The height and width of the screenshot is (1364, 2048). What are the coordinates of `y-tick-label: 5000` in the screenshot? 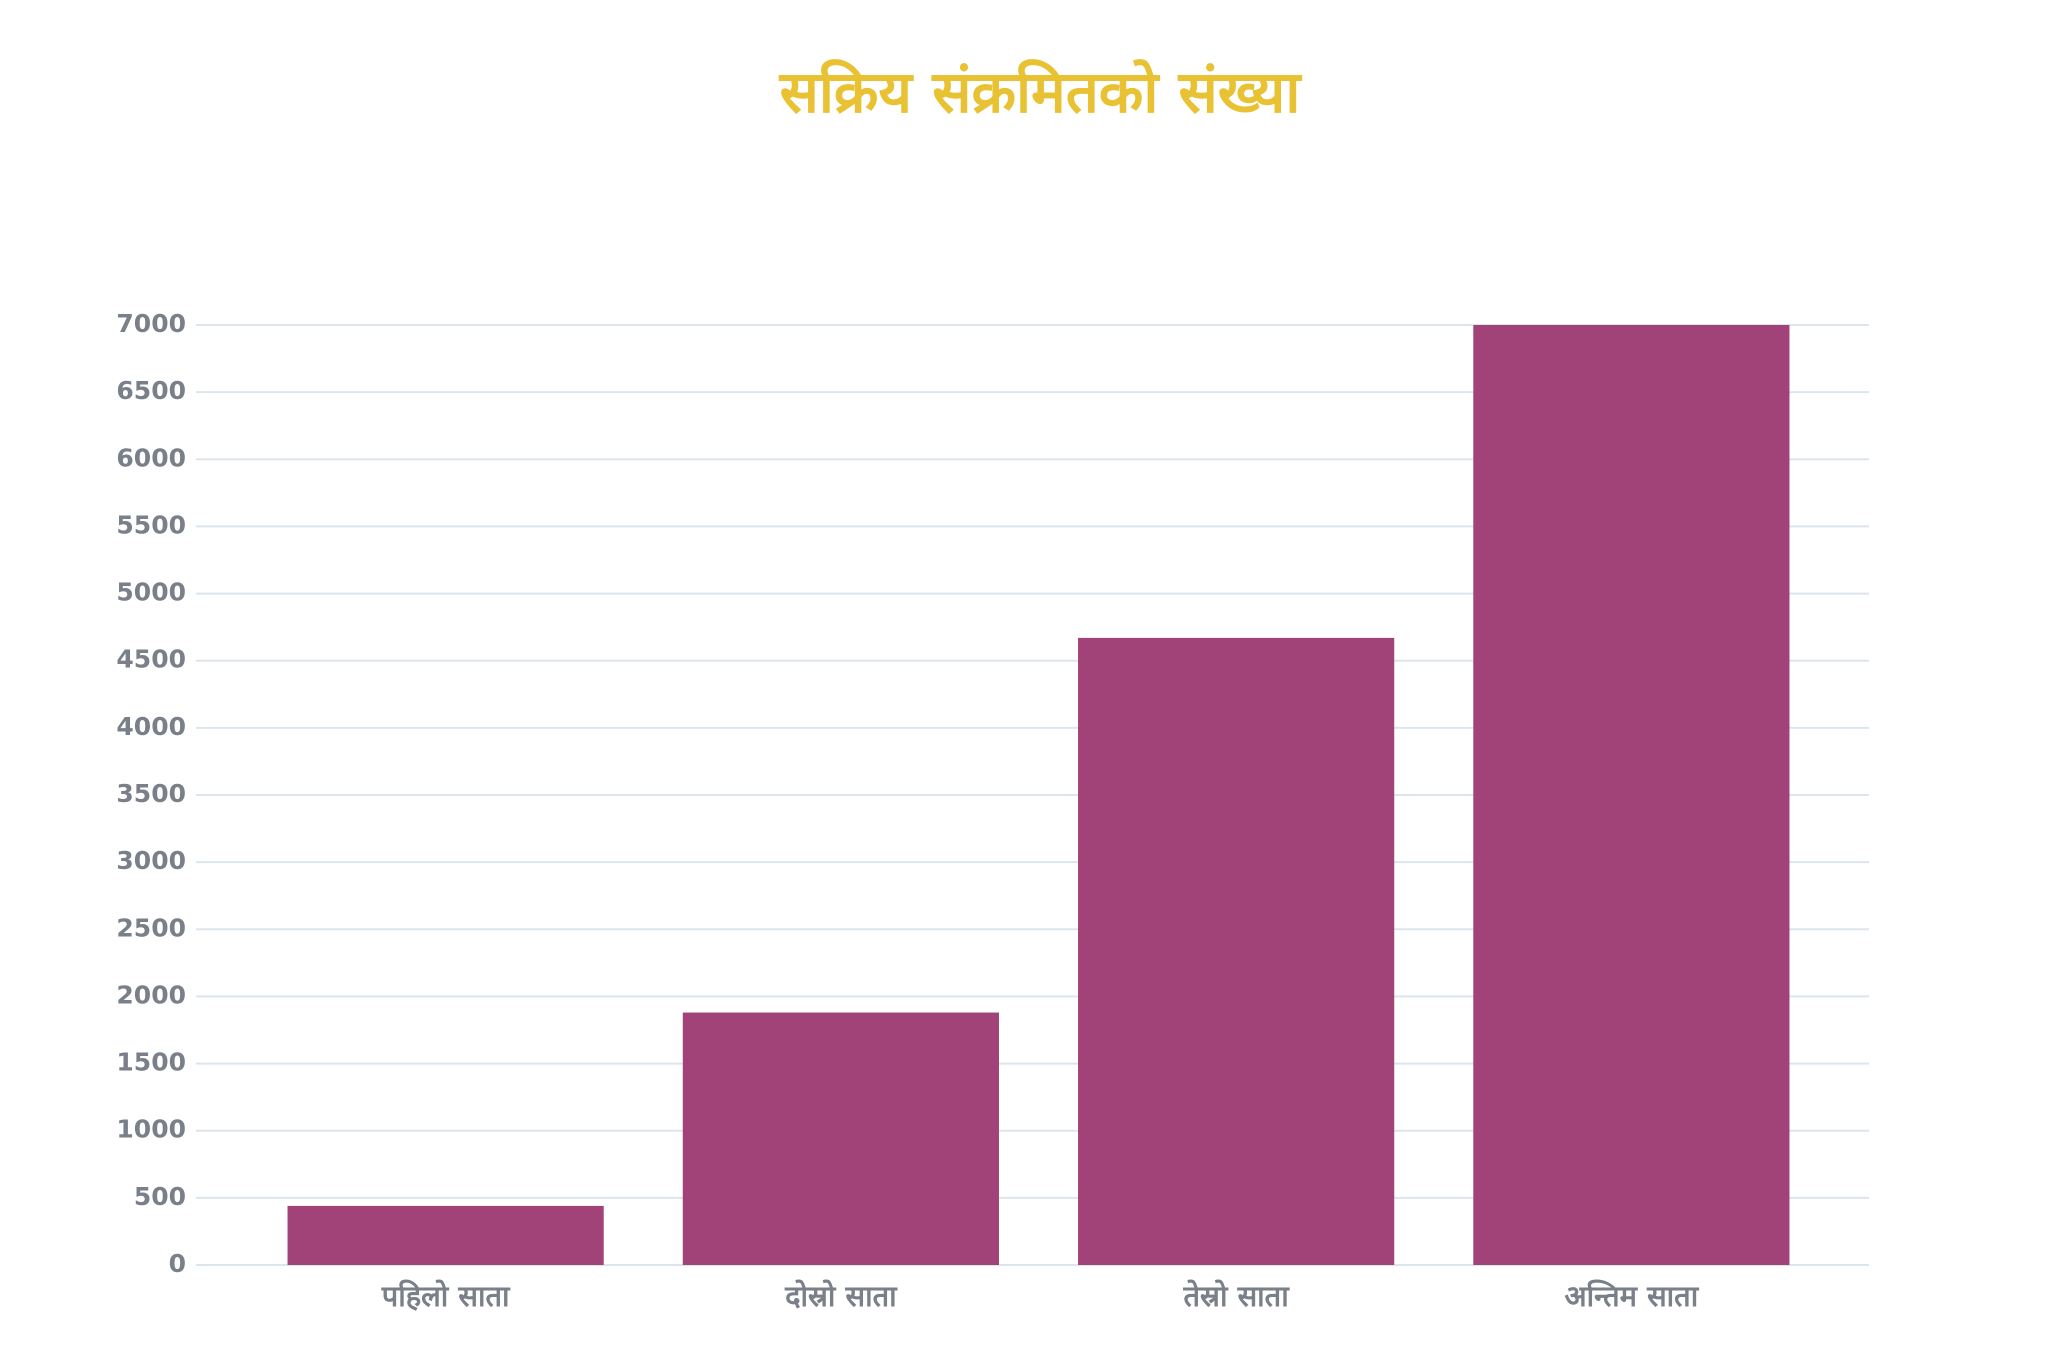 It's located at (151, 592).